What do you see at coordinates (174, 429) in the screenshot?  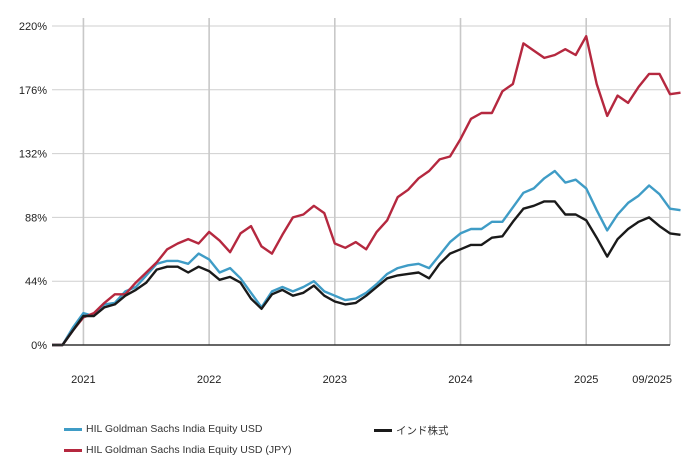 I see `legend-label-usd: HIL Goldman Sachs India Equity USD` at bounding box center [174, 429].